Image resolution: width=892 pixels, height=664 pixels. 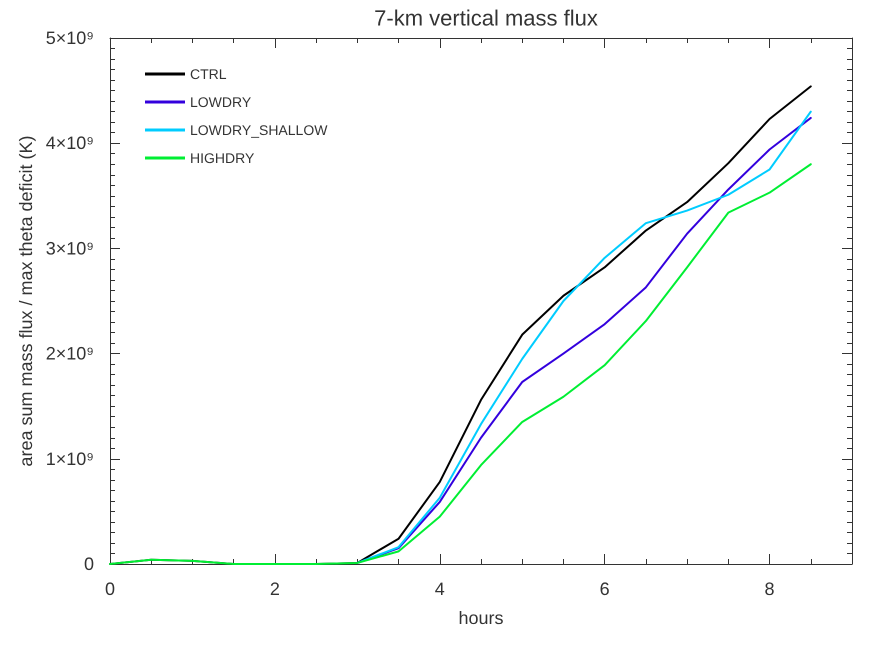 What do you see at coordinates (26, 301) in the screenshot?
I see `y-axis-title: area sum mass flux / max theta deficit (K)` at bounding box center [26, 301].